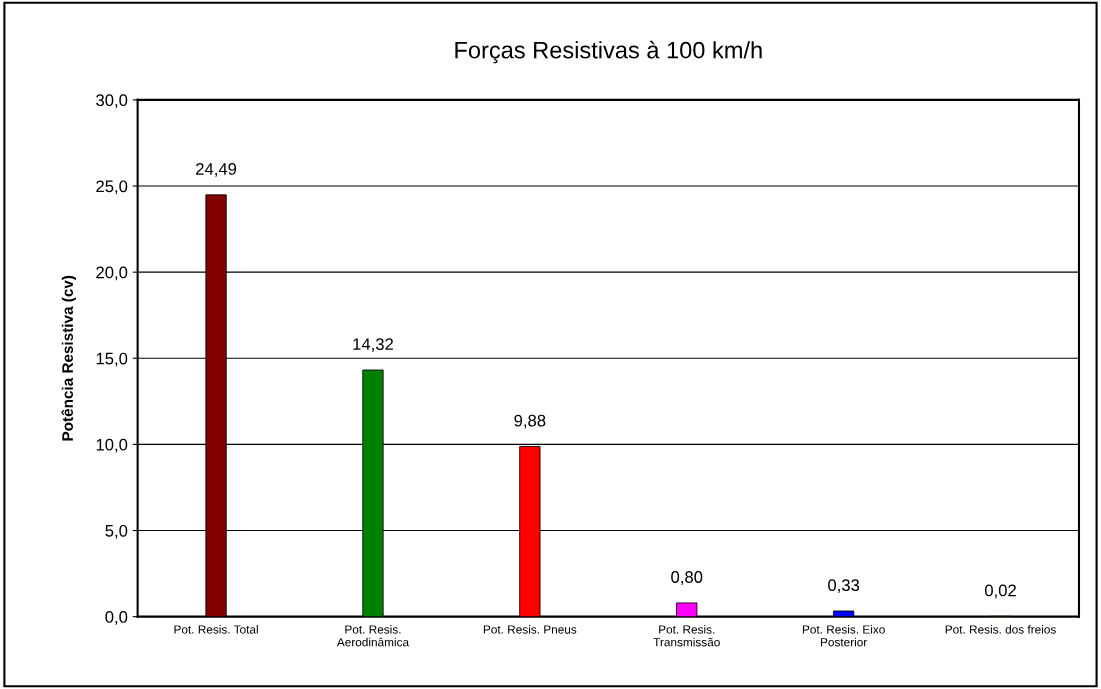 The image size is (1101, 689). What do you see at coordinates (1000, 591) in the screenshot?
I see `data-label: 0,02` at bounding box center [1000, 591].